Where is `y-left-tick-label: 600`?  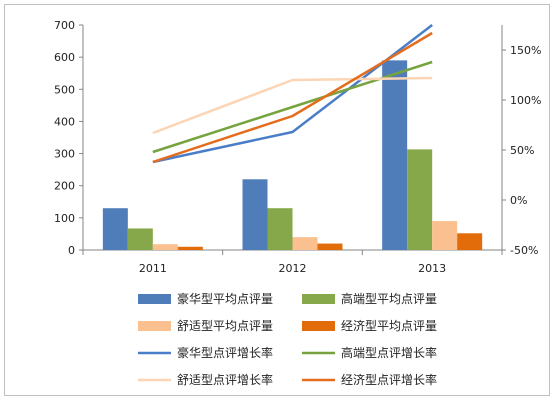
y-left-tick-label: 600 is located at coordinates (64, 57).